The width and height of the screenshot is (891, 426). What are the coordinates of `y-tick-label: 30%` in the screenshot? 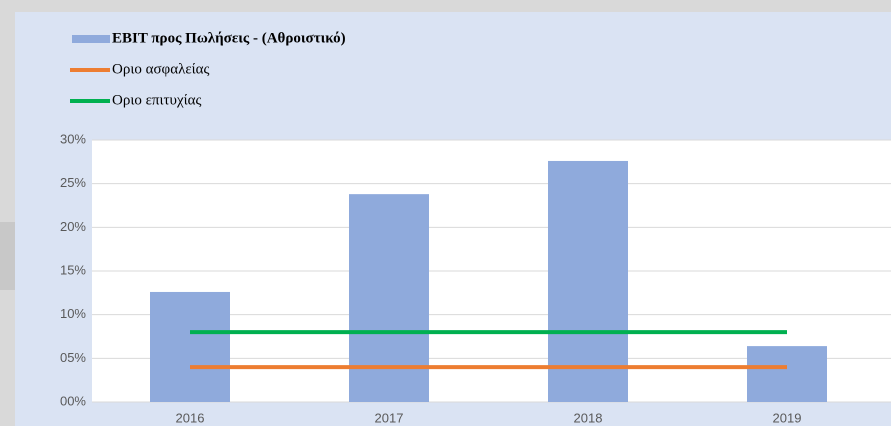 It's located at (73, 138).